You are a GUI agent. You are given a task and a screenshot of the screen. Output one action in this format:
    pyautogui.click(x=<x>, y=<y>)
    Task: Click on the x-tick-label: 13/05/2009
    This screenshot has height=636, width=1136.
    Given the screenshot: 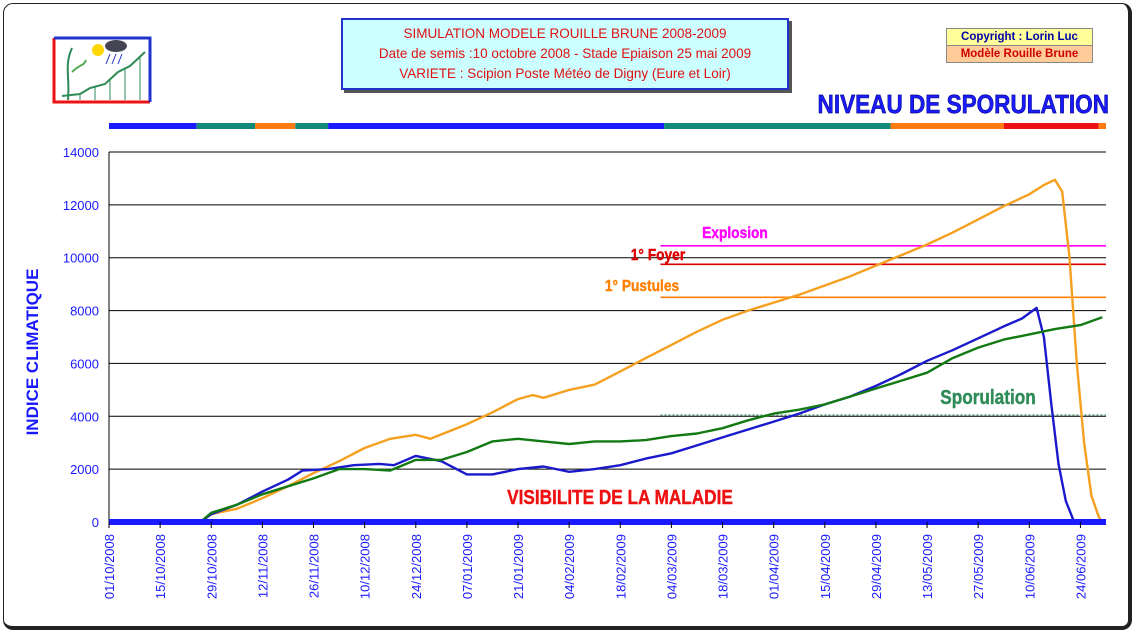 What is the action you would take?
    pyautogui.click(x=927, y=566)
    